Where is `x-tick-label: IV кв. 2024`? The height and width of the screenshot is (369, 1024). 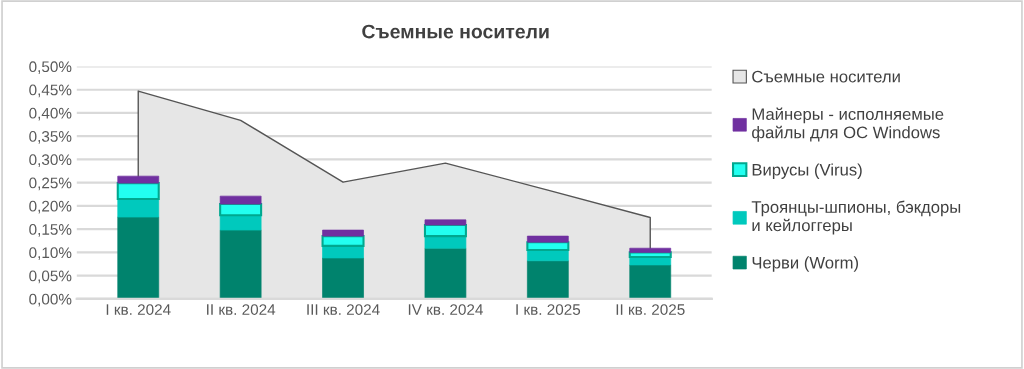 x-tick-label: IV кв. 2024 is located at coordinates (445, 309).